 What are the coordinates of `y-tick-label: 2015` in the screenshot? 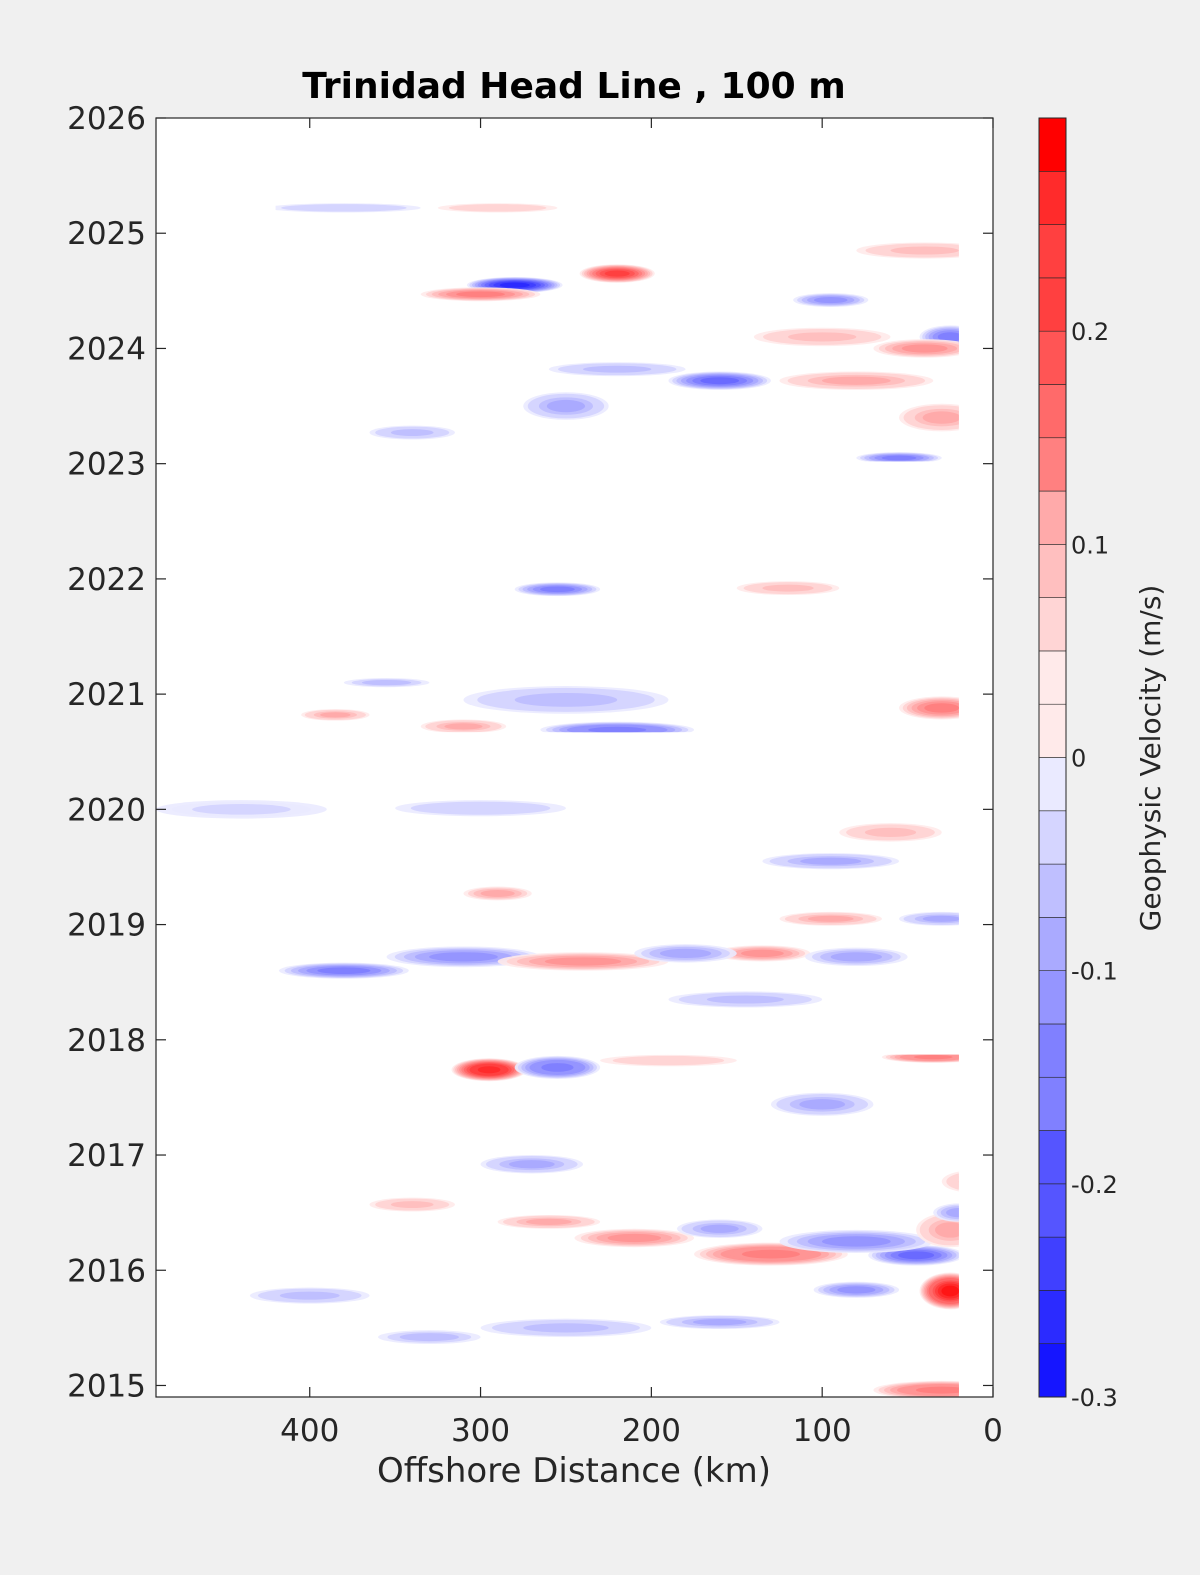 It's located at (106, 1386).